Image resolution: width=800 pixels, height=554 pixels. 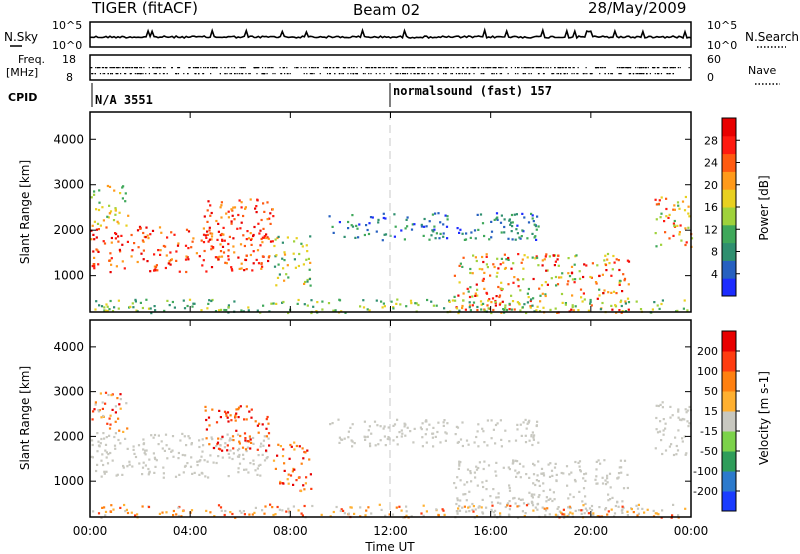 What do you see at coordinates (68, 436) in the screenshot?
I see `y-tick-label: 2000` at bounding box center [68, 436].